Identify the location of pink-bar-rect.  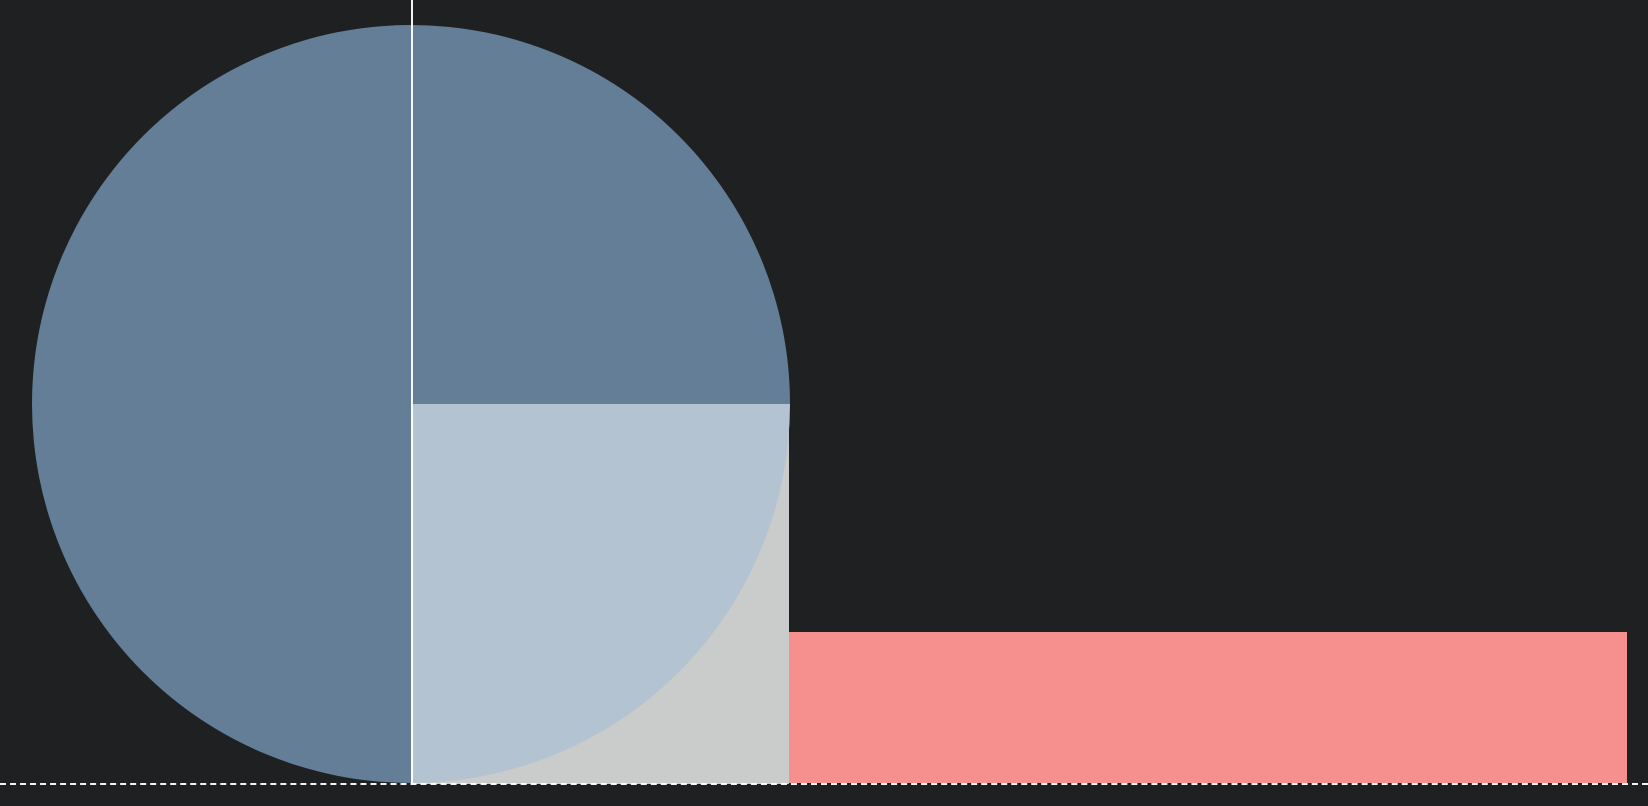
(1208, 707).